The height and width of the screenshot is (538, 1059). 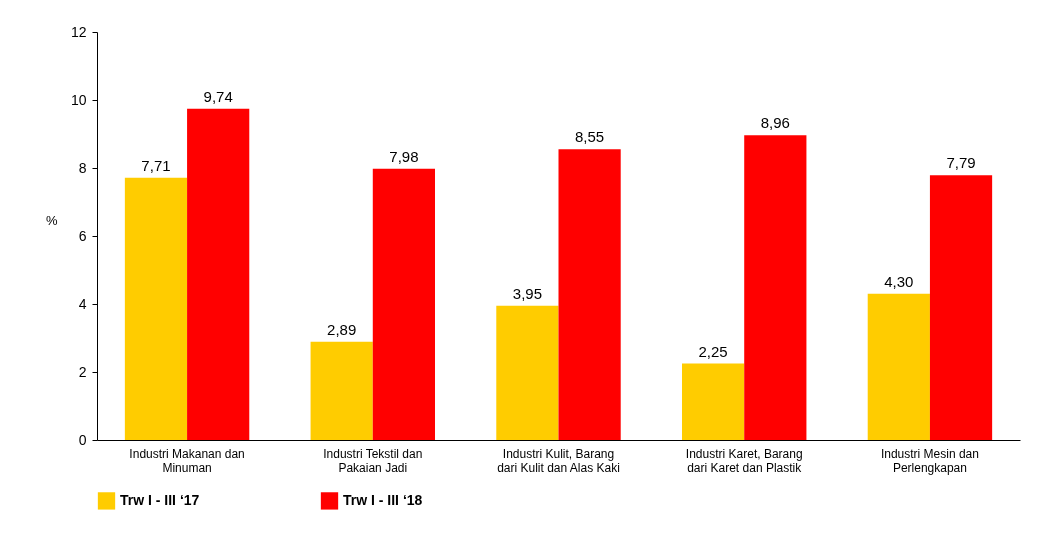 What do you see at coordinates (156, 165) in the screenshot?
I see `data-label: 7,71` at bounding box center [156, 165].